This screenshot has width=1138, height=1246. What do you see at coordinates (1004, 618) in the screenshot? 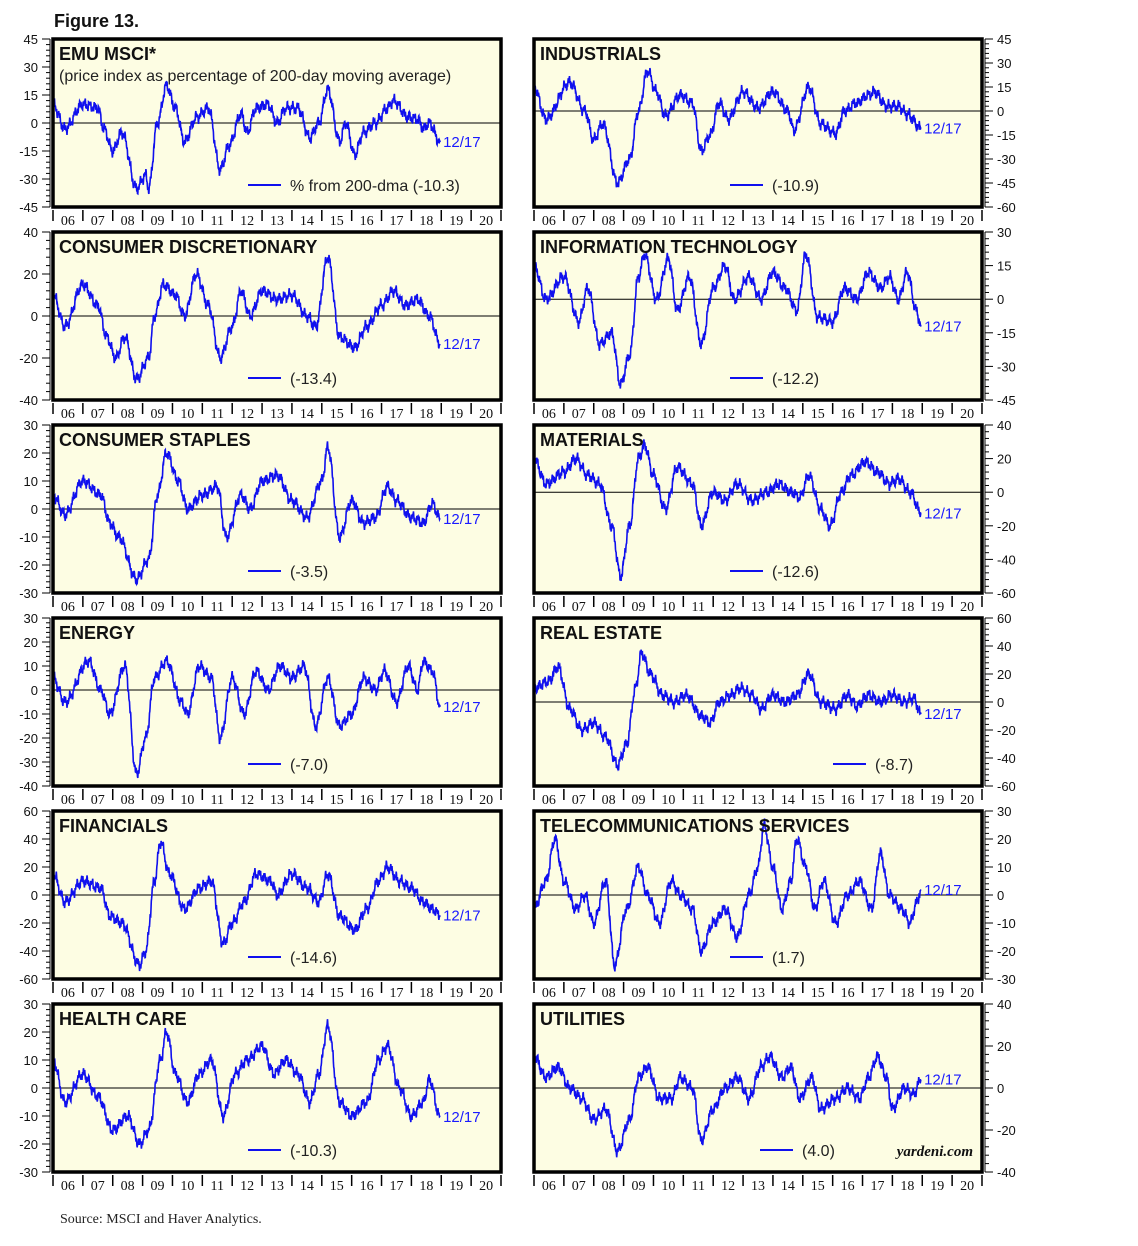
I see `y-tick-label: 60` at bounding box center [1004, 618].